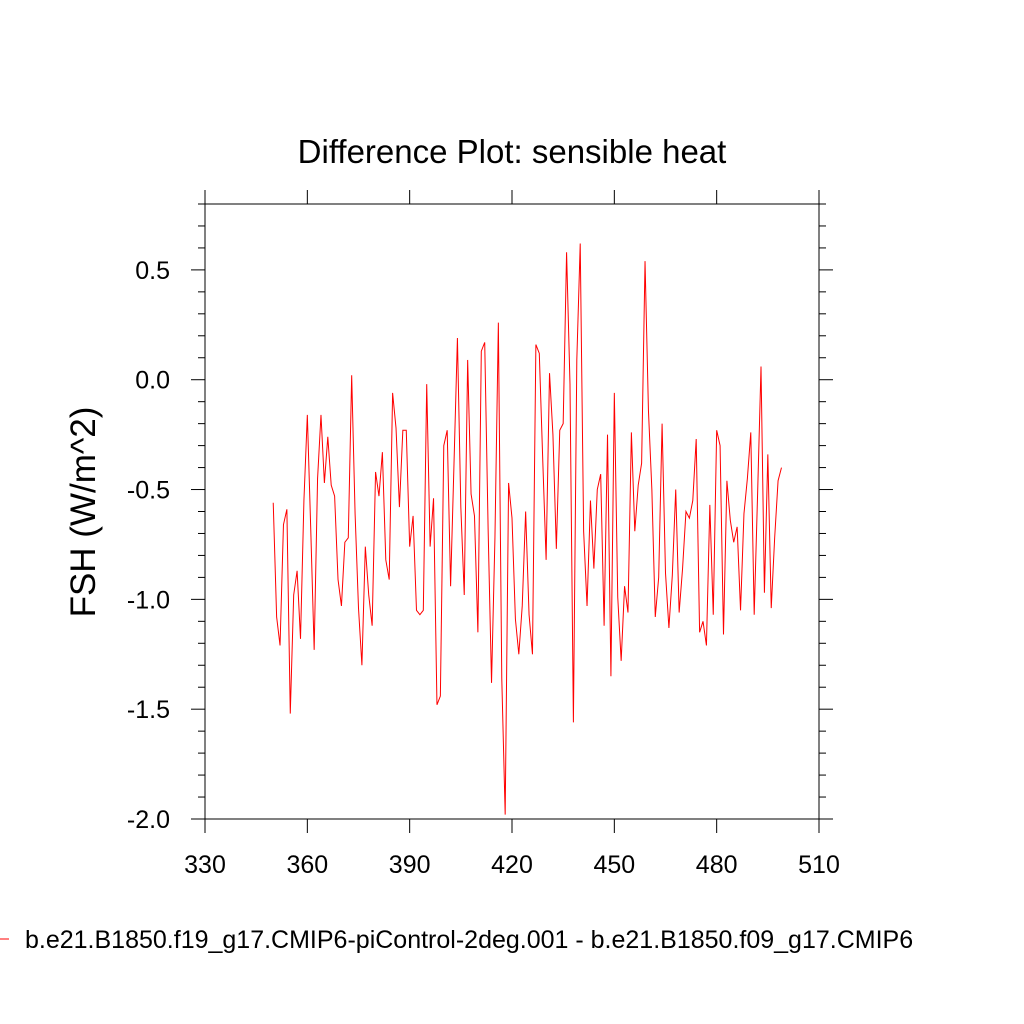 This screenshot has height=1024, width=1024. Describe the element at coordinates (148, 820) in the screenshot. I see `y-tick-label: -2.0` at that location.